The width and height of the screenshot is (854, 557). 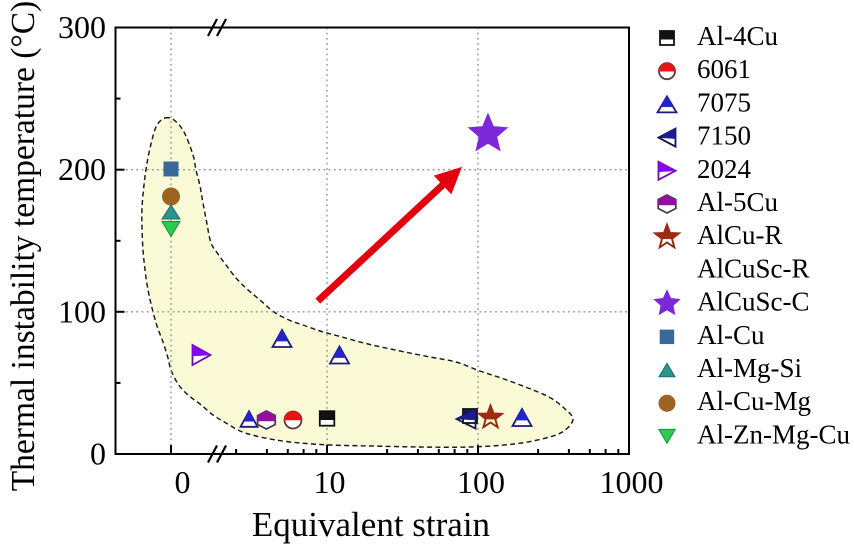 What do you see at coordinates (738, 202) in the screenshot?
I see `svg-text: Al-5Cu` at bounding box center [738, 202].